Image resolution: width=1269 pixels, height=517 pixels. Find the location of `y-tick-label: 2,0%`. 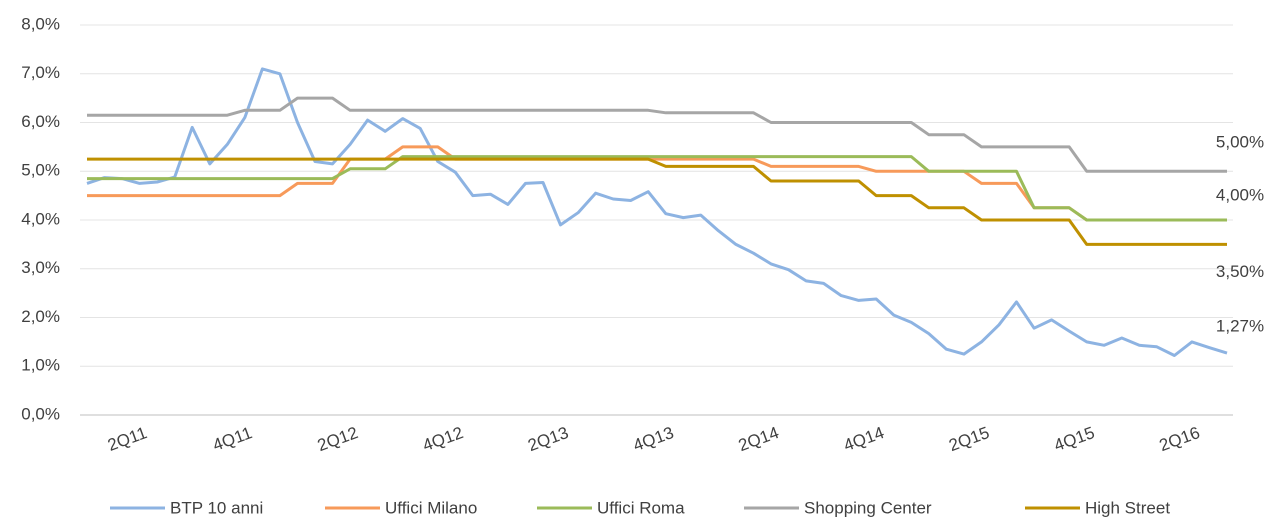

y-tick-label: 2,0% is located at coordinates (40, 316).